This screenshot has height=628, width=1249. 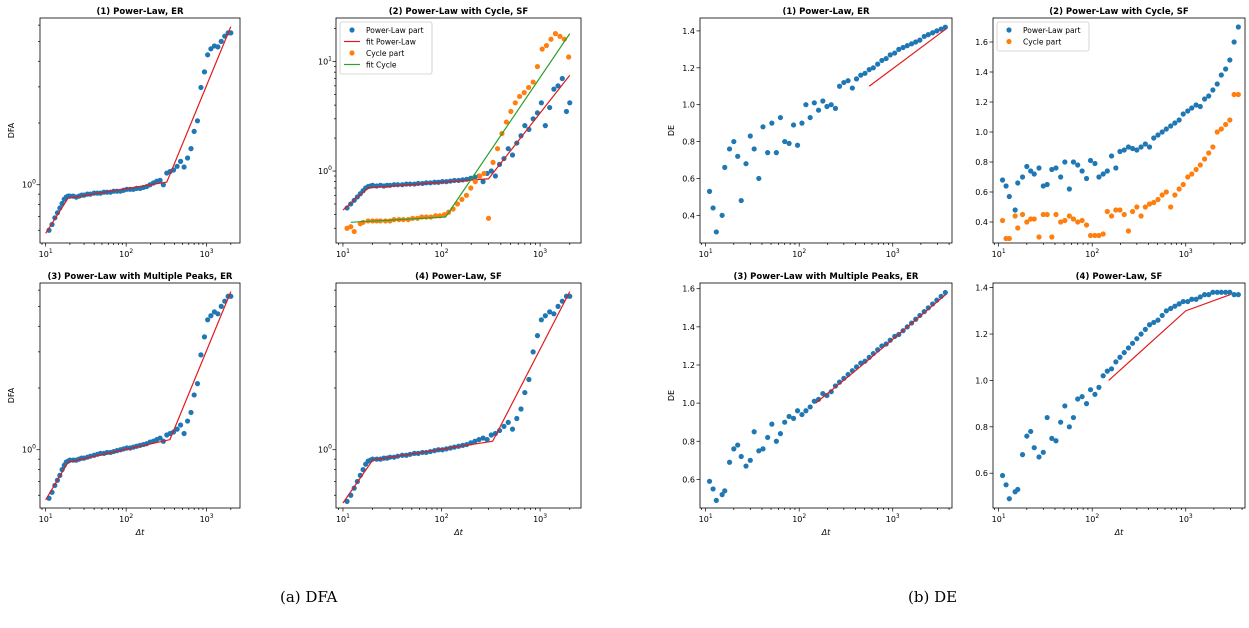 I want to click on x-axis-label: Δt, so click(x=458, y=532).